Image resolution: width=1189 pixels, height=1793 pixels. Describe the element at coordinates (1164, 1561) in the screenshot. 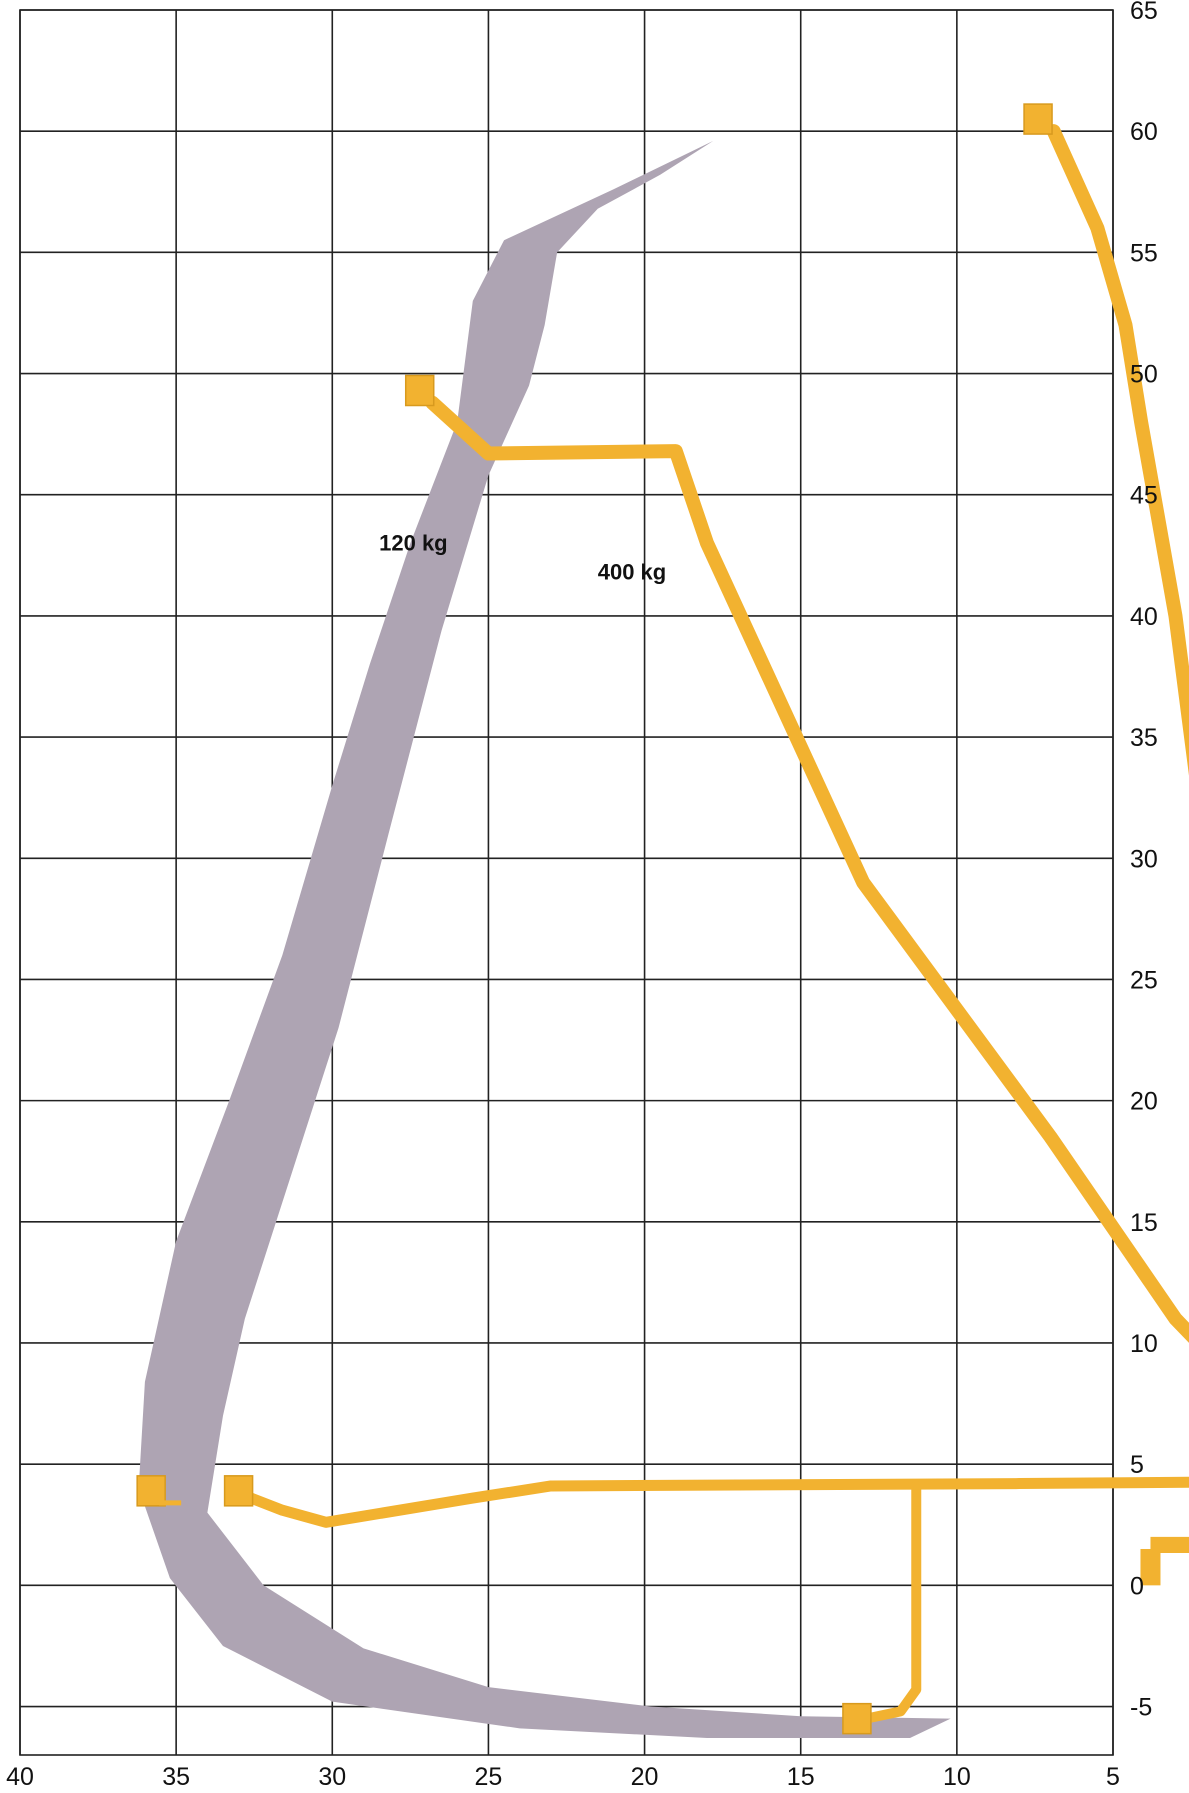

I see `chassis` at that location.